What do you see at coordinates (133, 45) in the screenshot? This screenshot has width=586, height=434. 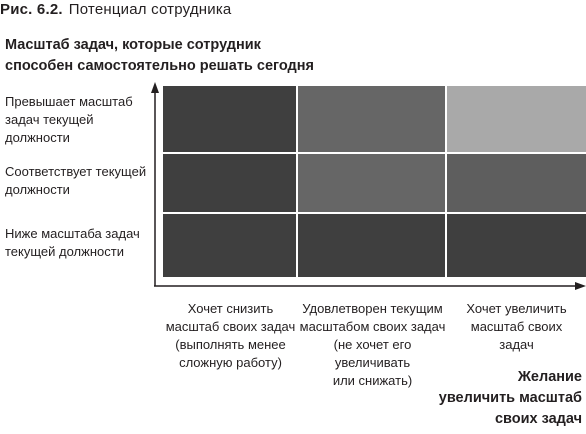 I see `y-axis-title-line: Масштаб задач, которые сотрудник` at bounding box center [133, 45].